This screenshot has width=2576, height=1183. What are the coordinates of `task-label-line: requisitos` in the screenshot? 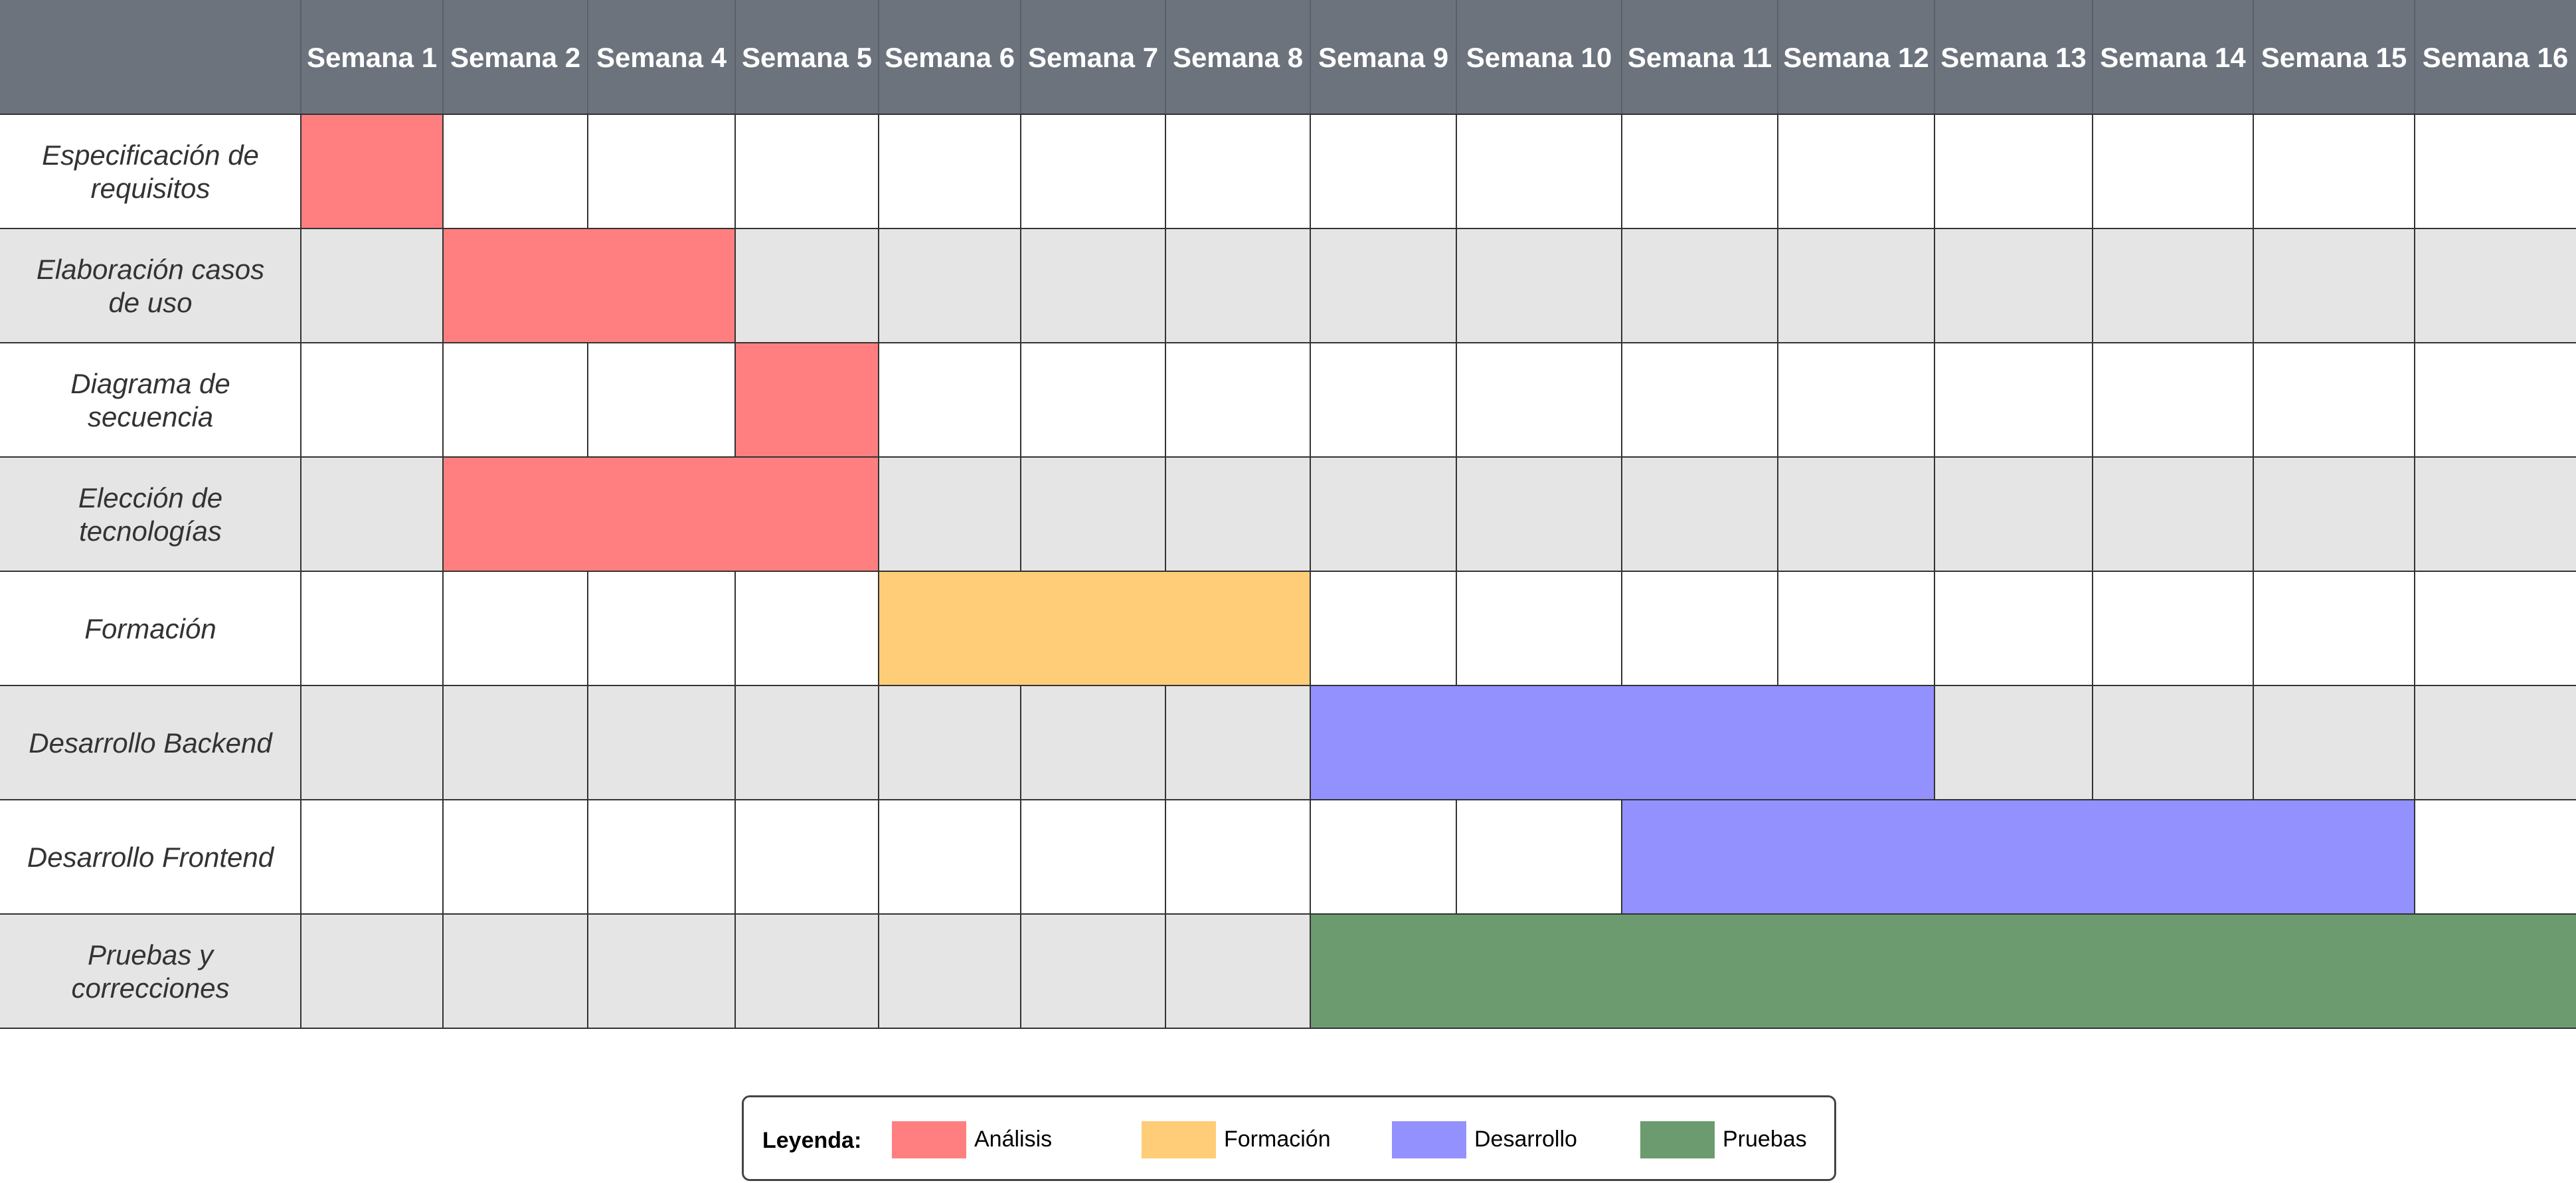 It's located at (151, 188).